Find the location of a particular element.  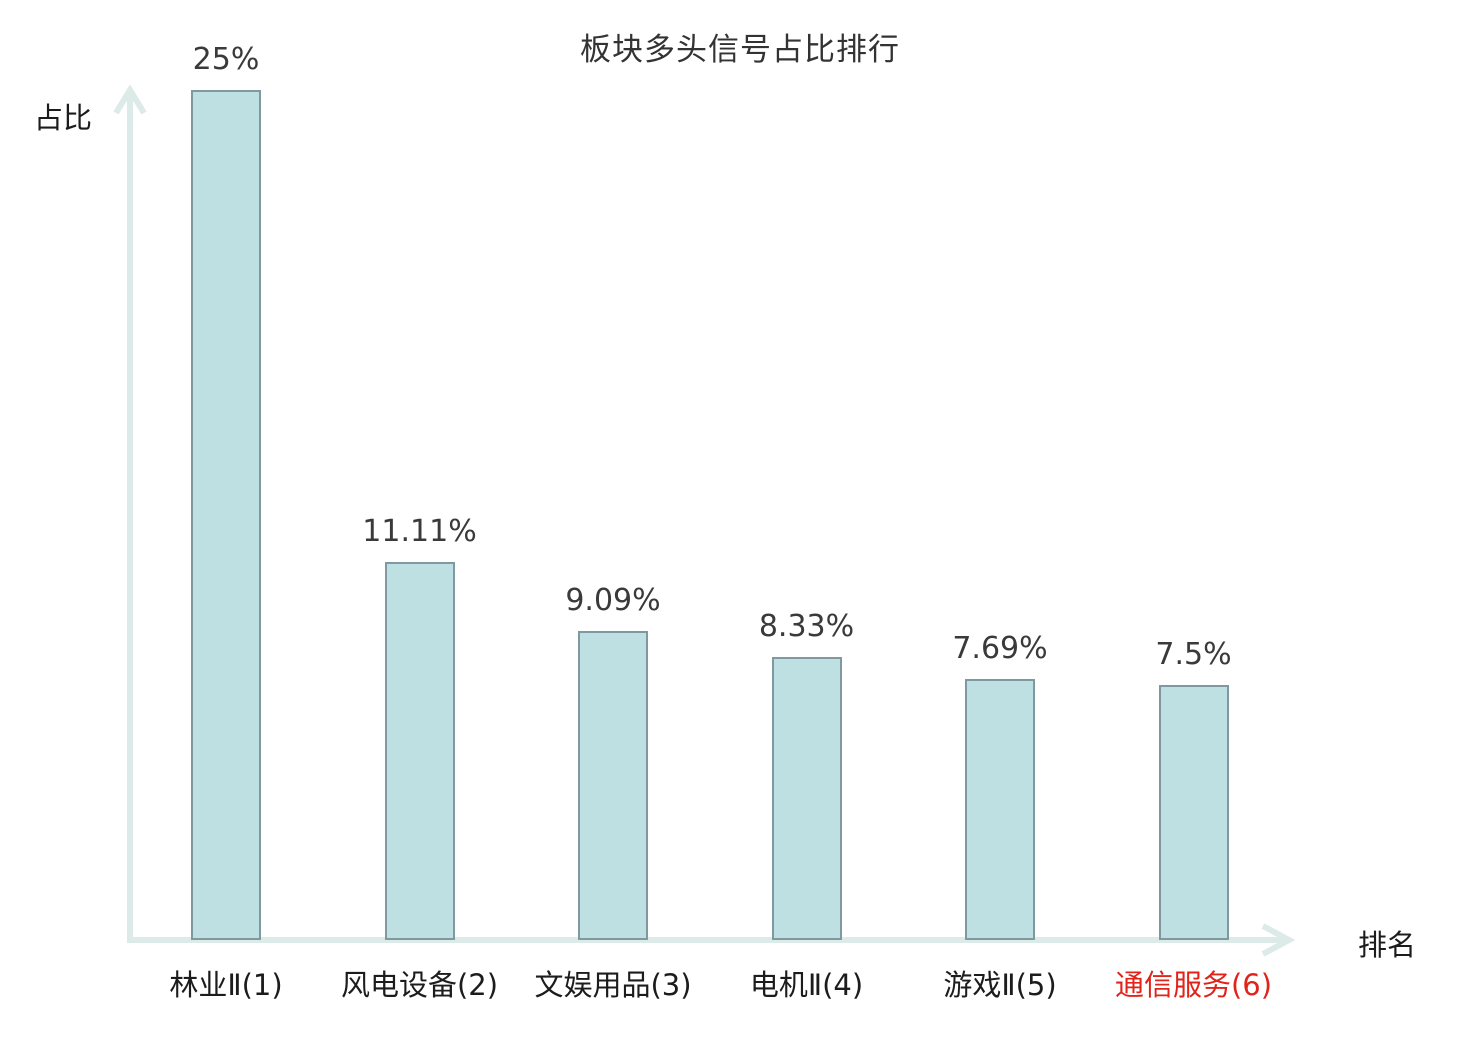

y-axis-label: 占比 is located at coordinates (63, 118).